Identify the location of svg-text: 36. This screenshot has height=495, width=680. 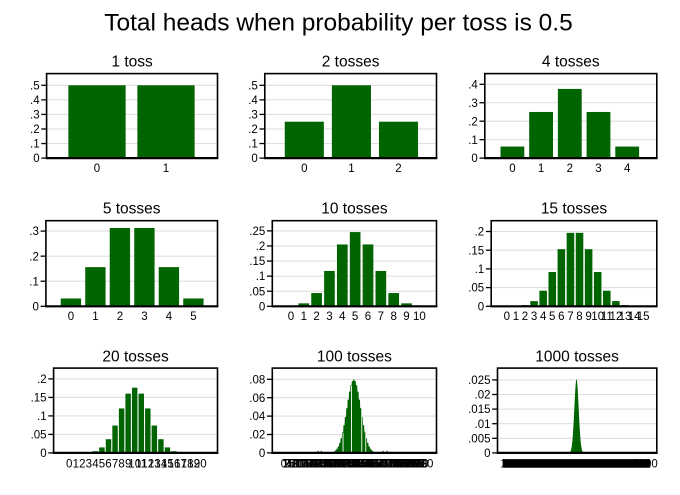
(334, 465).